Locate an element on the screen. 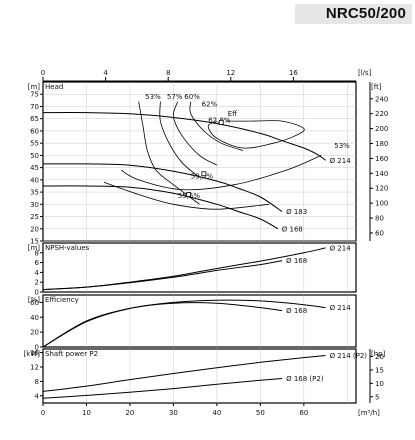 The width and height of the screenshot is (415, 440). bottom-axis-tick-label: 30 is located at coordinates (173, 413).